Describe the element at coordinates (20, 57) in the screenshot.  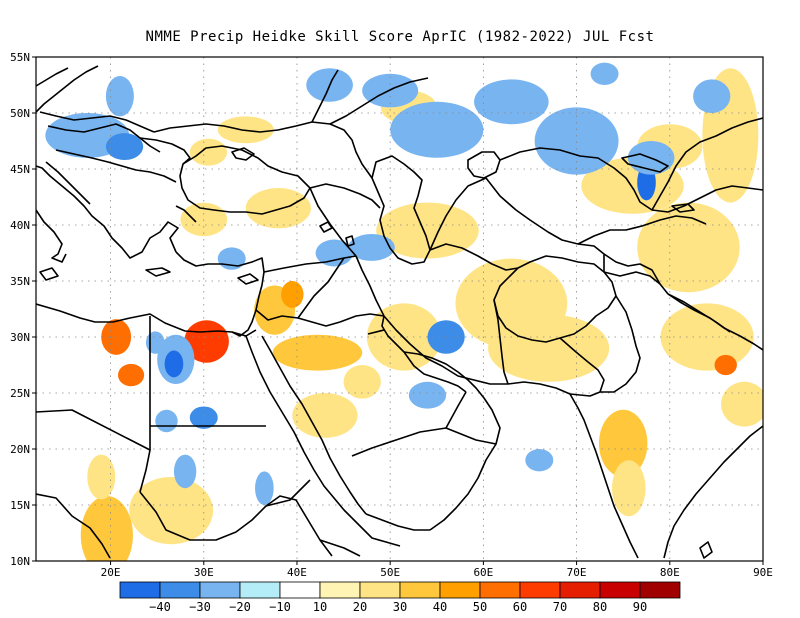
I see `lat-tick-label: 55N` at that location.